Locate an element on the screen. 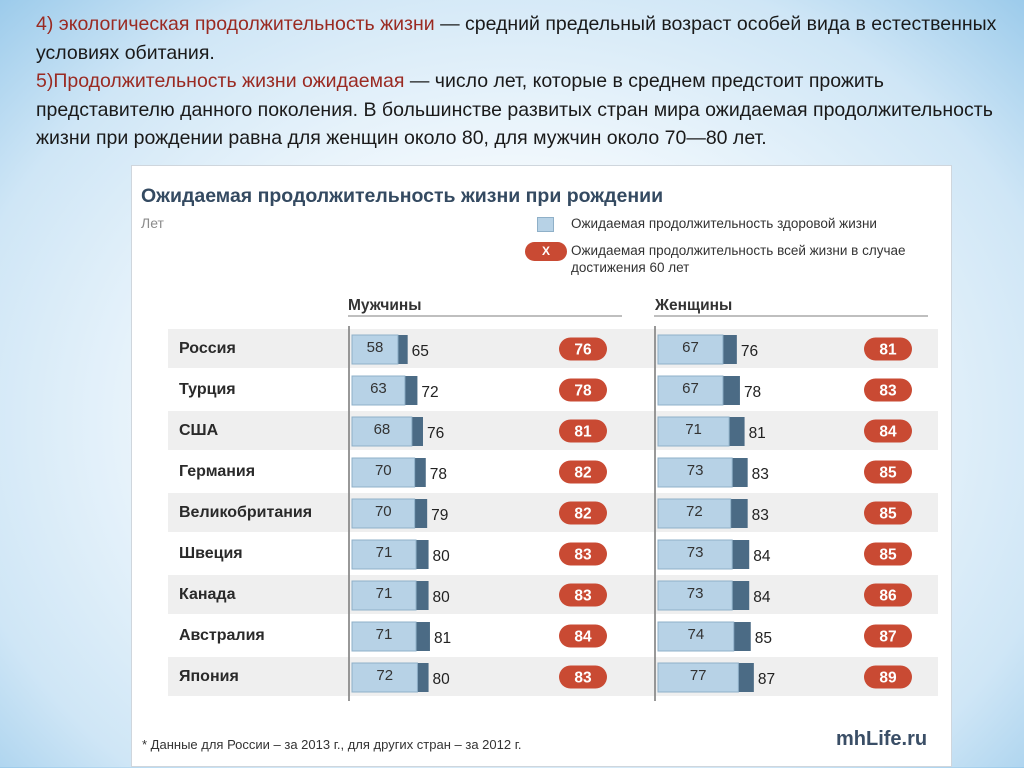 This screenshot has height=768, width=1024. bar-healthy-value: 63 is located at coordinates (378, 388).